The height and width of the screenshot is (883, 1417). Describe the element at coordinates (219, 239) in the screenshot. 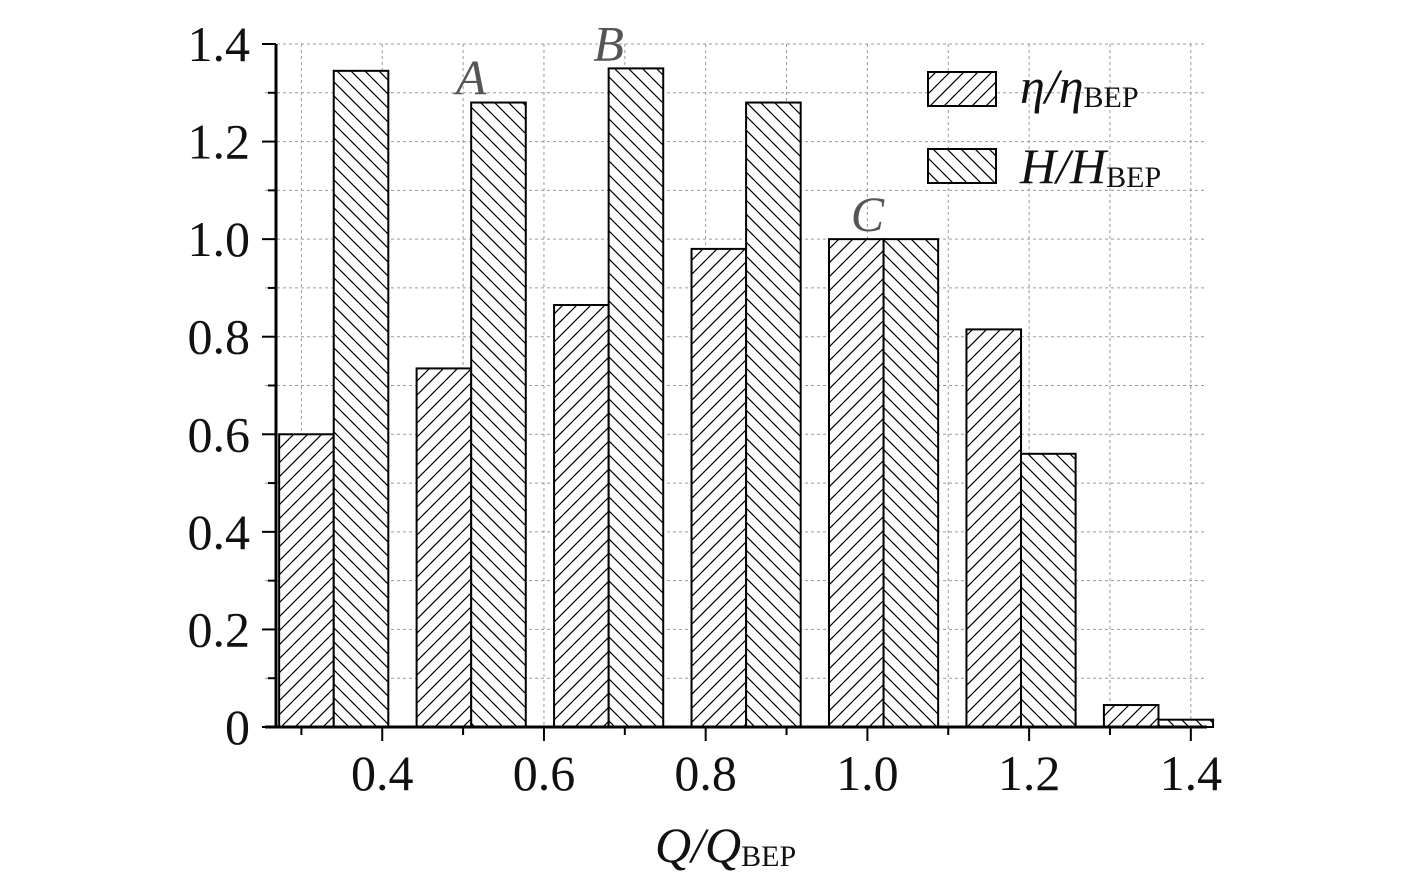

I see `y-tick-label: 1.0` at that location.